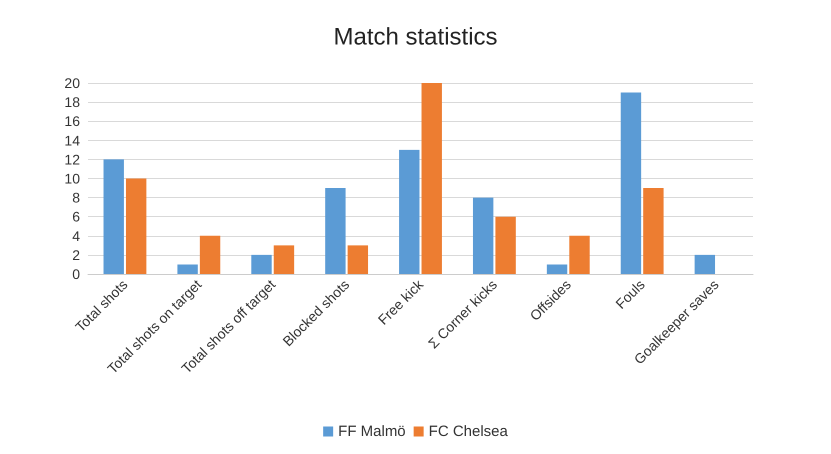  Describe the element at coordinates (72, 159) in the screenshot. I see `y-tick-label: 12` at that location.